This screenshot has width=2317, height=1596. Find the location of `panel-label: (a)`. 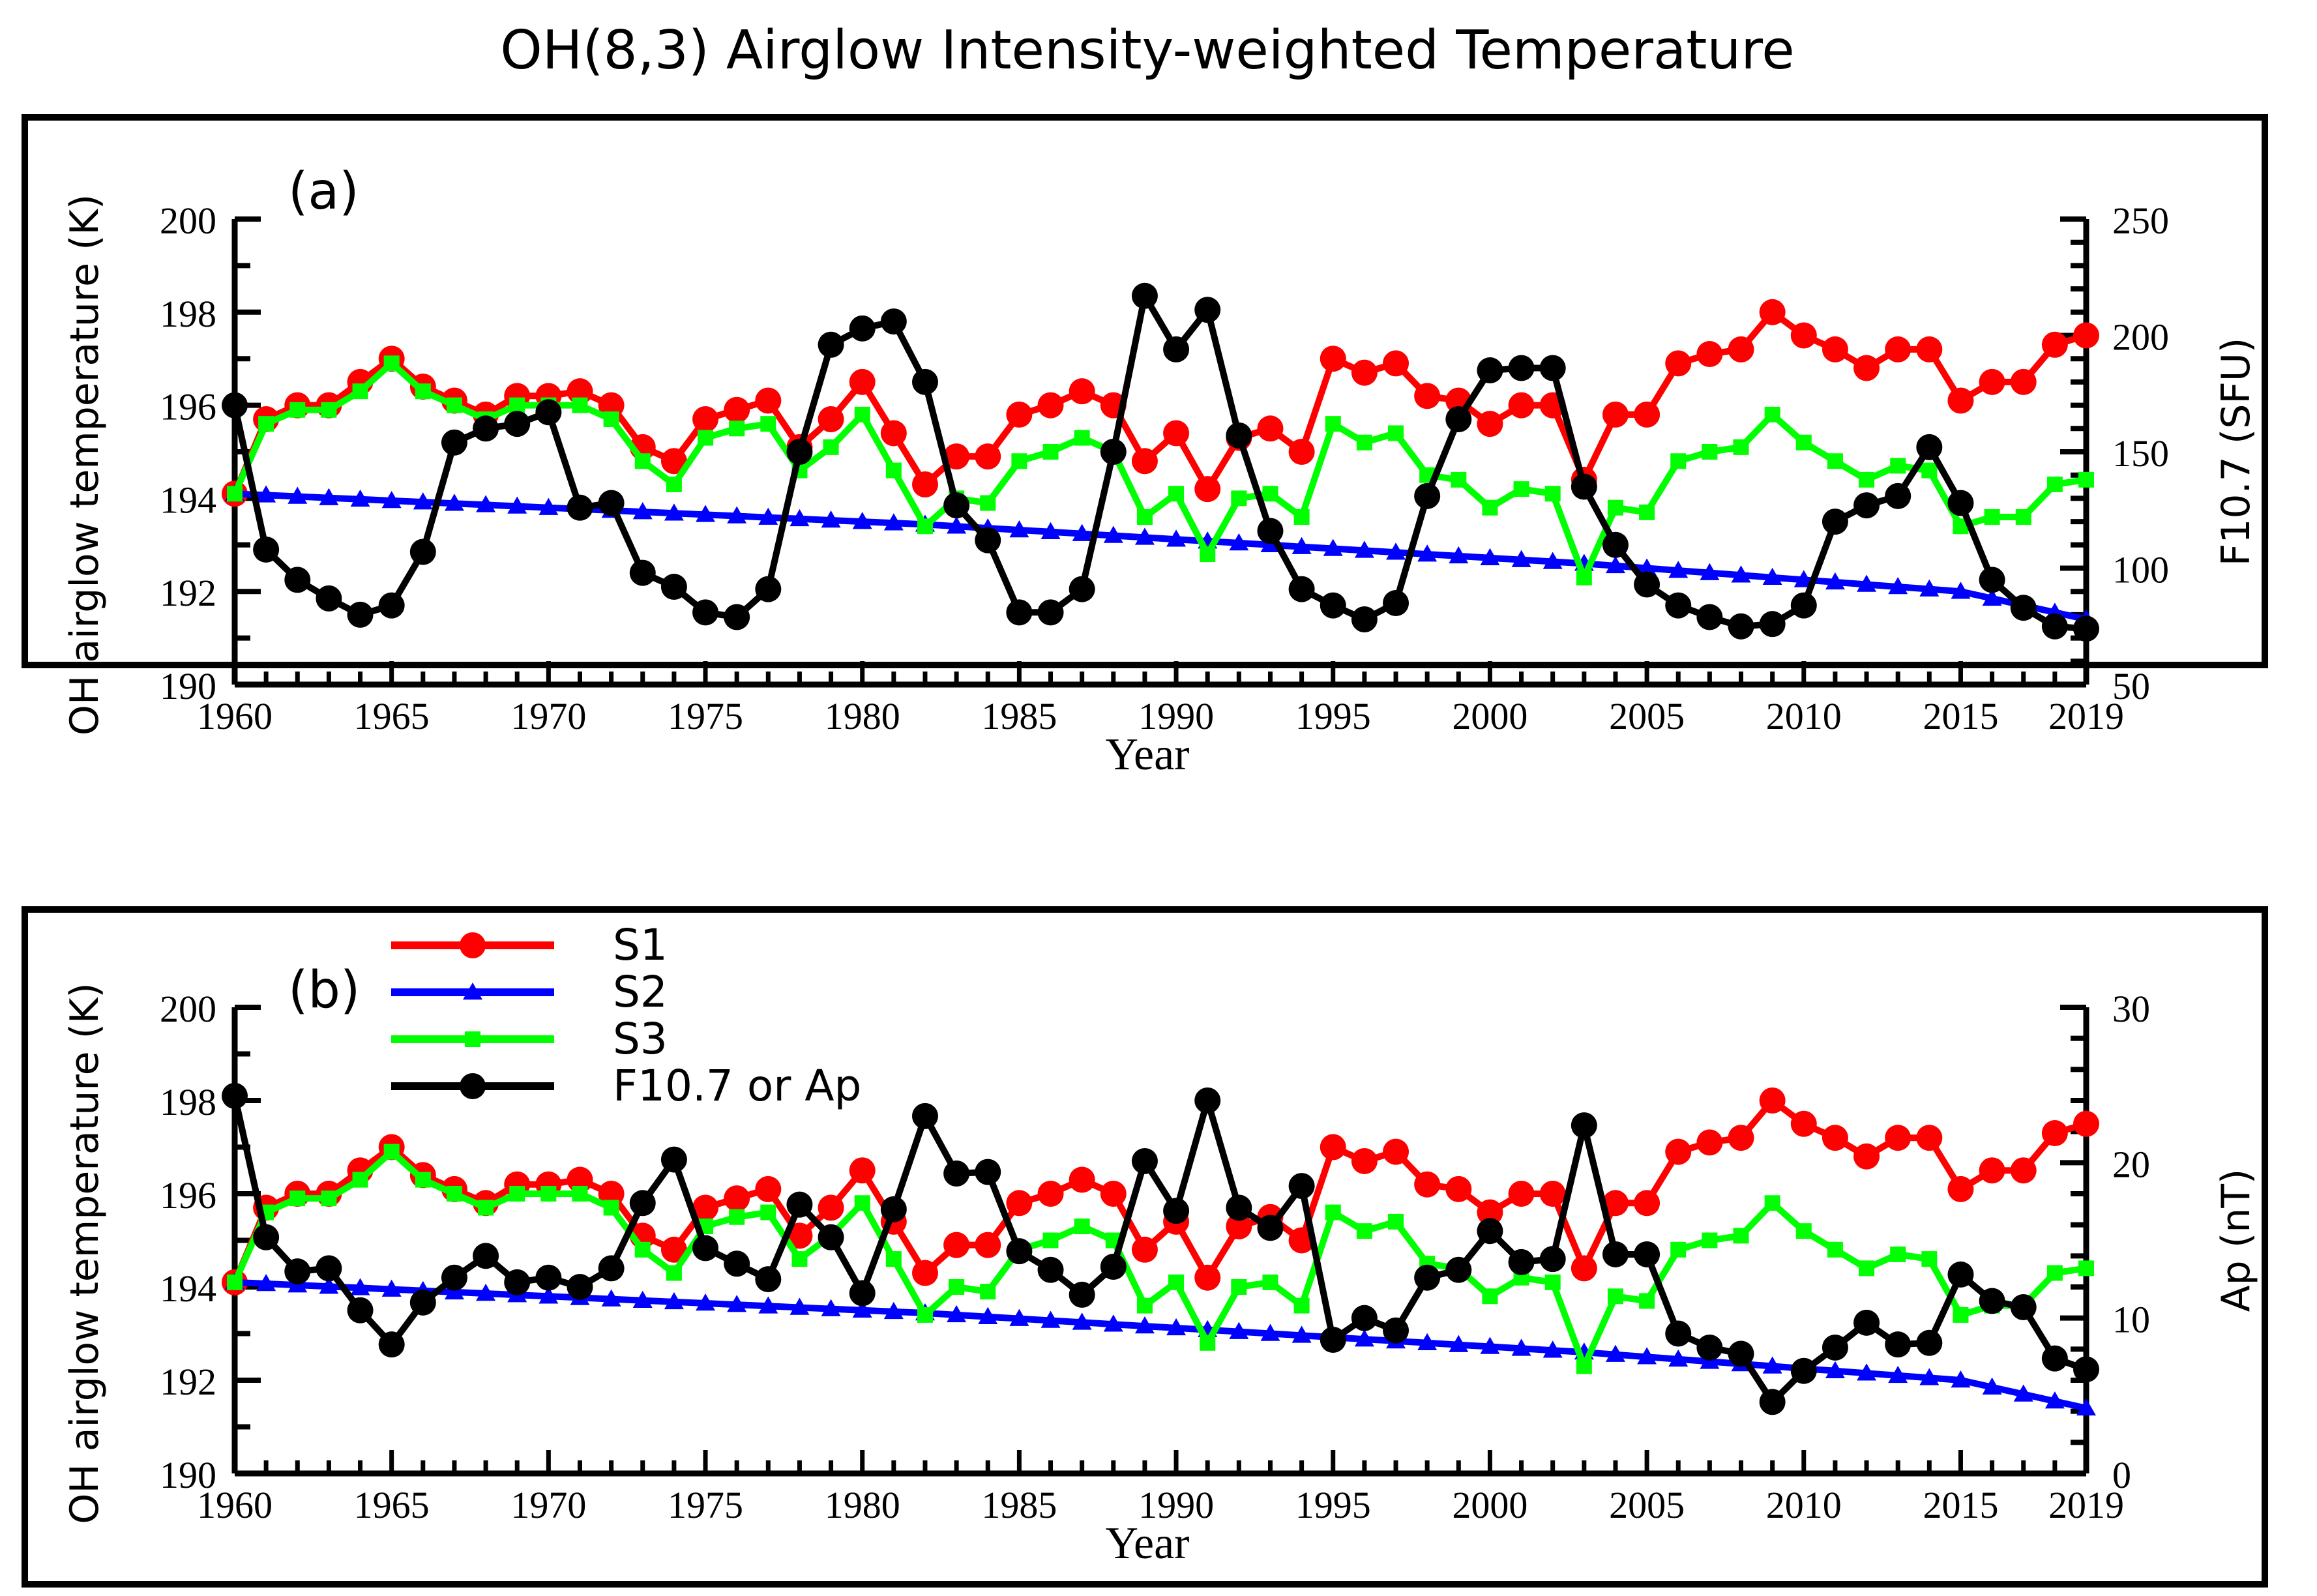

panel-label: (a) is located at coordinates (323, 191).